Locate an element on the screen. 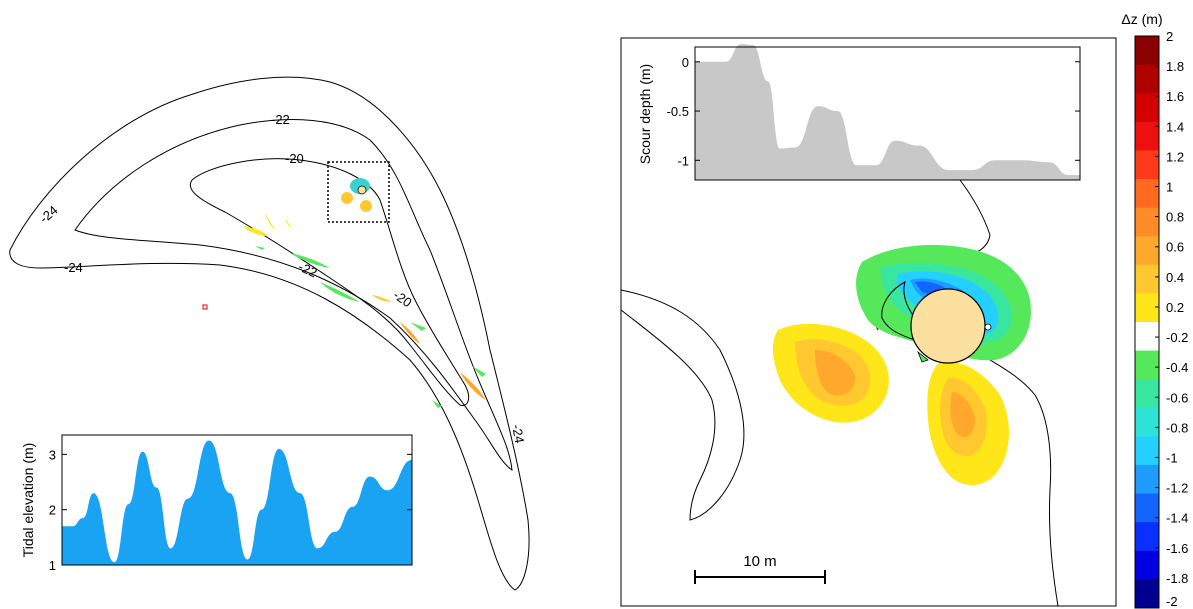  colorbar-tick-label: 1.6 is located at coordinates (1175, 96).